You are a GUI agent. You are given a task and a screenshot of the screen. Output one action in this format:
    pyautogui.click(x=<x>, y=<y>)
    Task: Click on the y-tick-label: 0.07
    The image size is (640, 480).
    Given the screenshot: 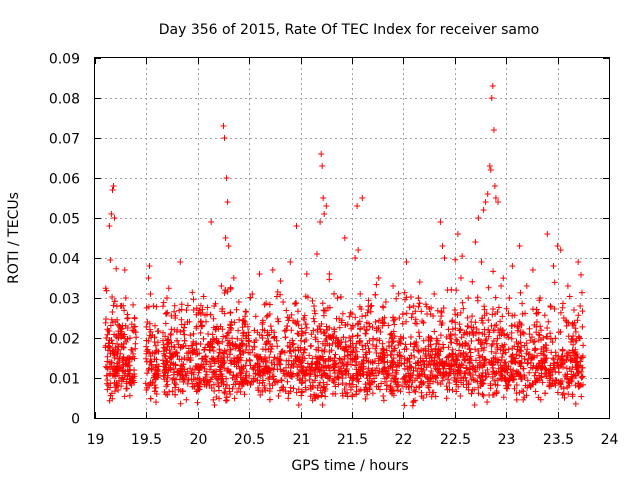 What is the action you would take?
    pyautogui.click(x=64, y=140)
    